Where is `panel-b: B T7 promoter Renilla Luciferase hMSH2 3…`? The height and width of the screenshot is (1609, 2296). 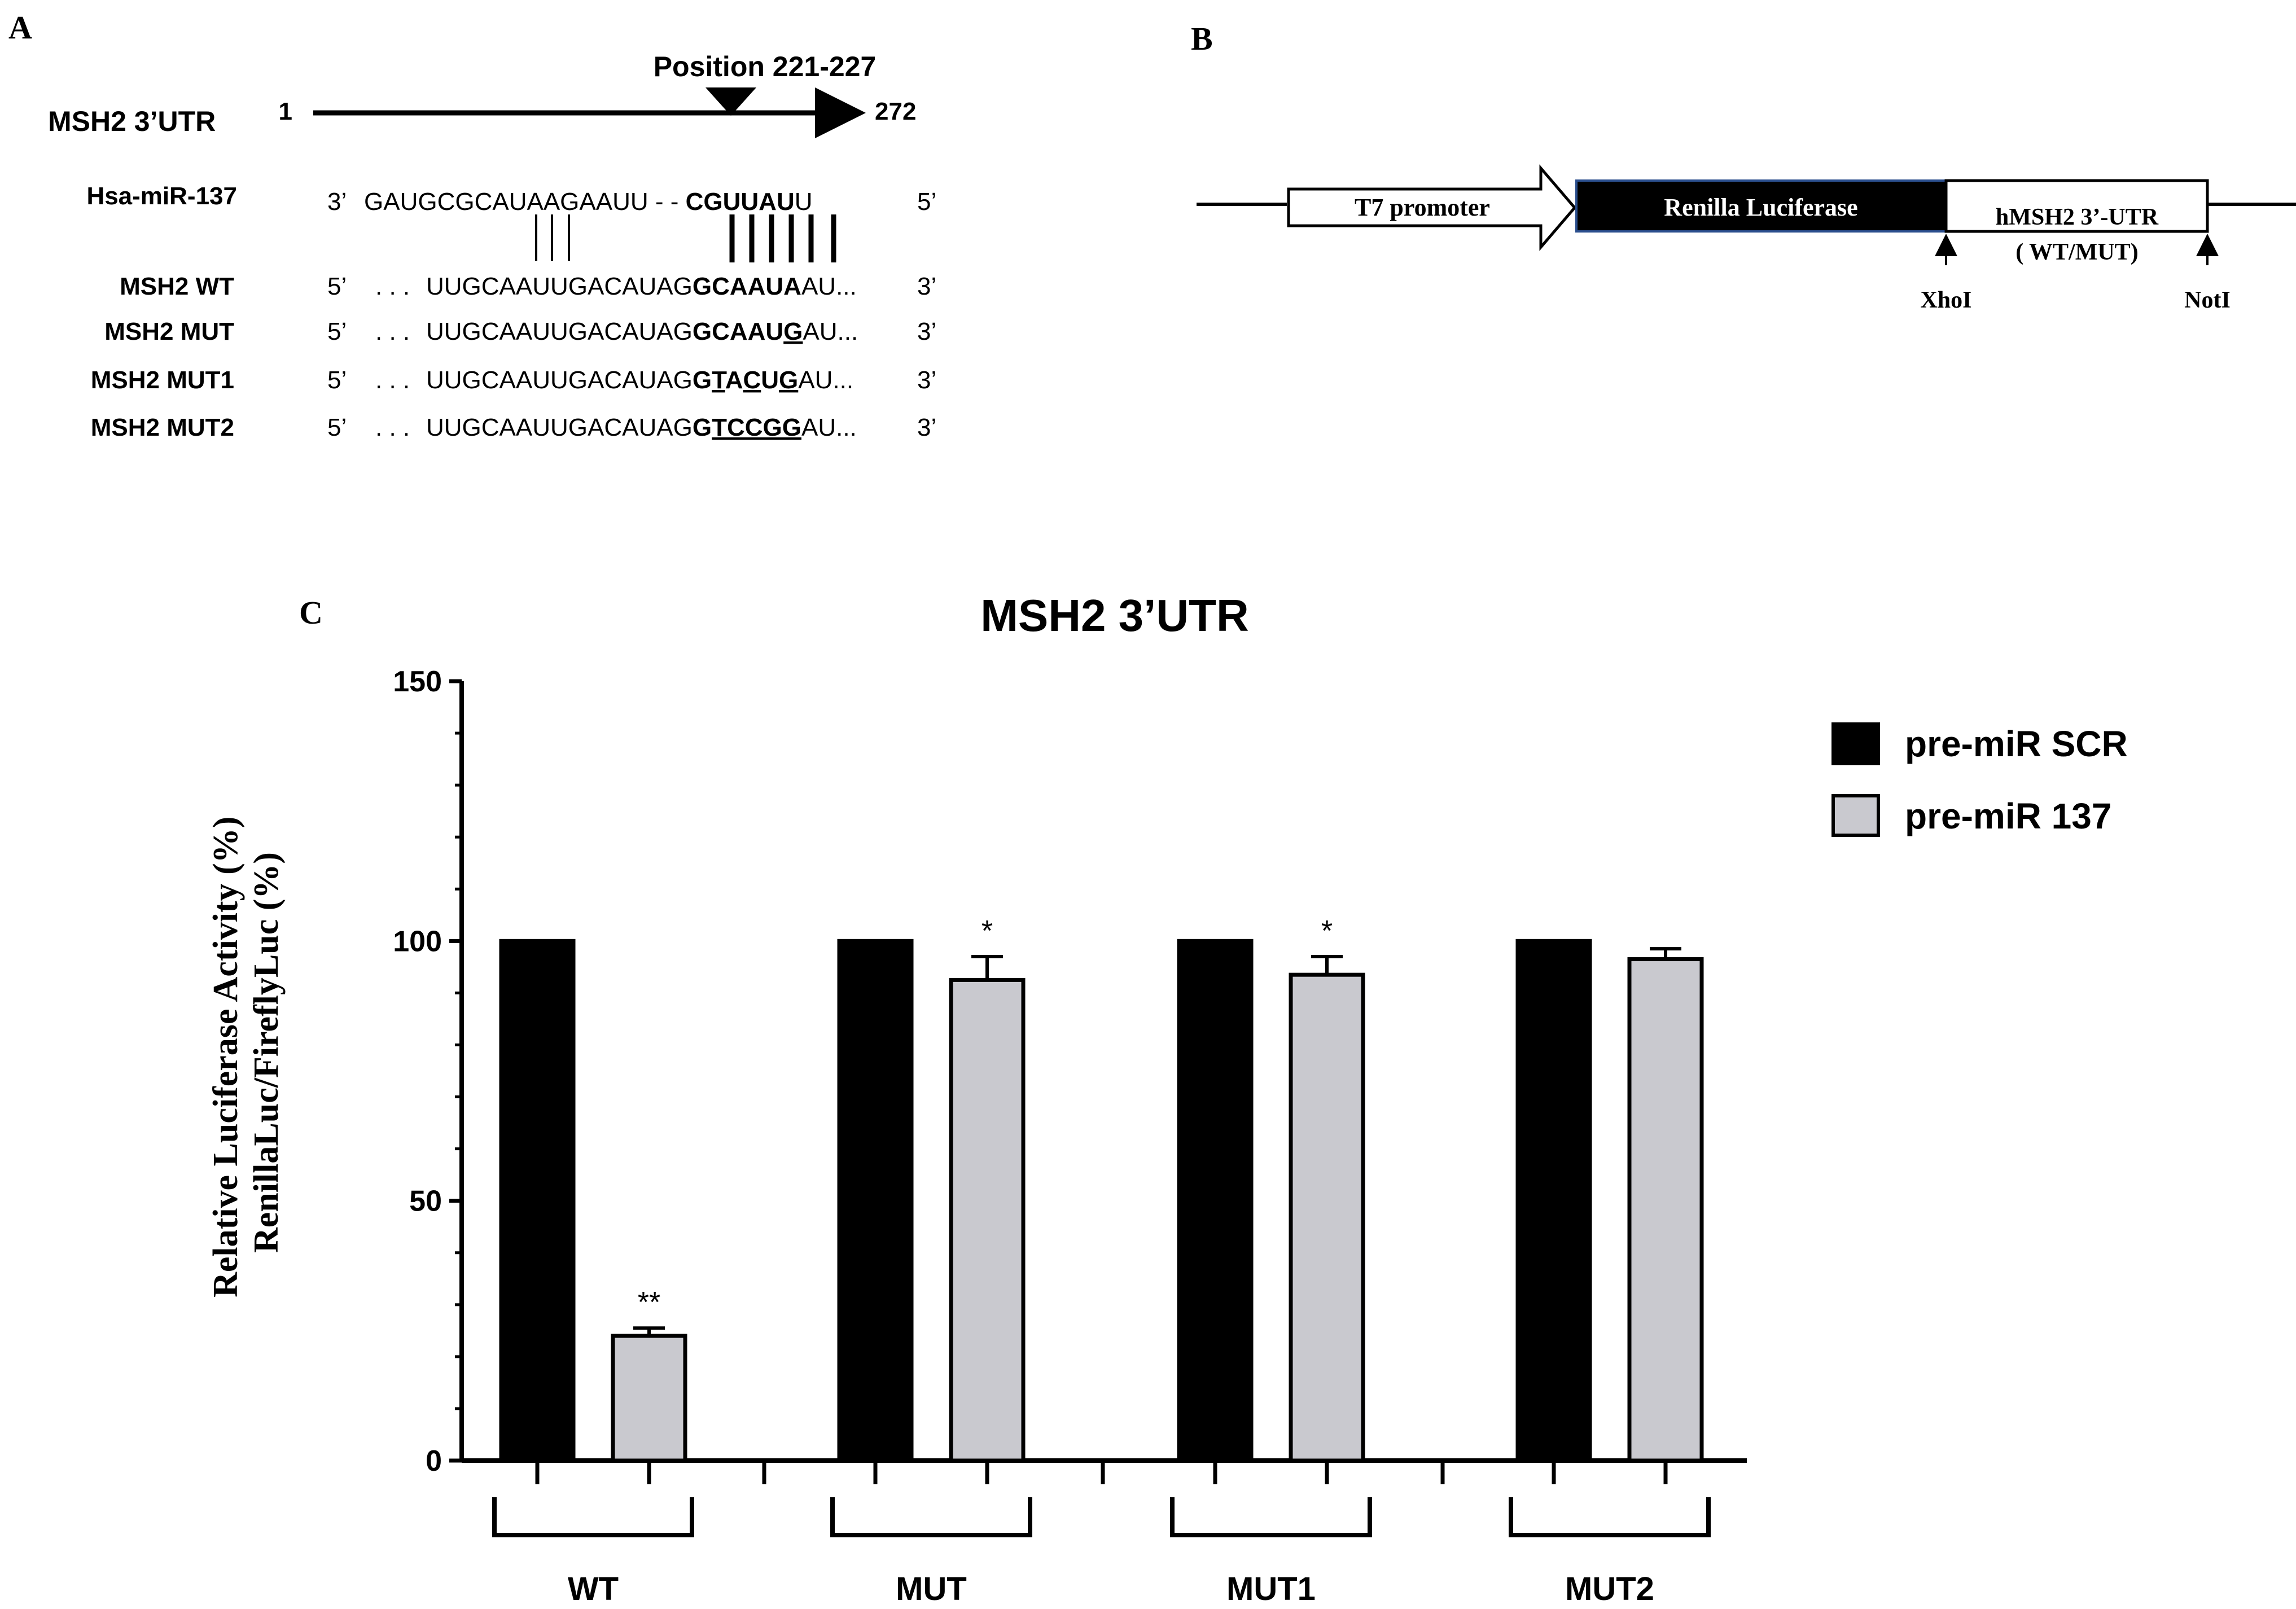 panel-b: B T7 promoter Renilla Luciferase hMSH2 3… is located at coordinates (1743, 166).